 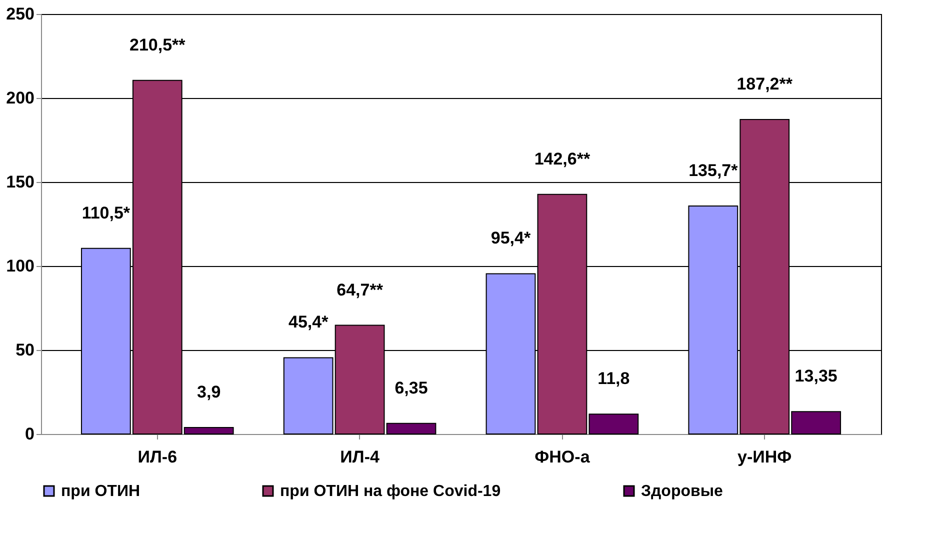 I want to click on data-label: 3,9, so click(x=209, y=392).